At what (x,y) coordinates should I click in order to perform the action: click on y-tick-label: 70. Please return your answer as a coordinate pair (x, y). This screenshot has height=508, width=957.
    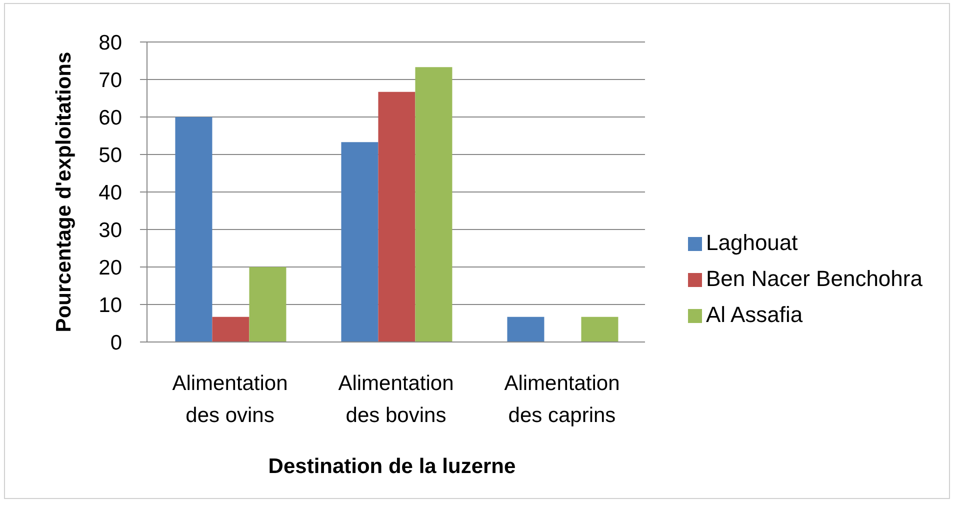
    Looking at the image, I should click on (110, 80).